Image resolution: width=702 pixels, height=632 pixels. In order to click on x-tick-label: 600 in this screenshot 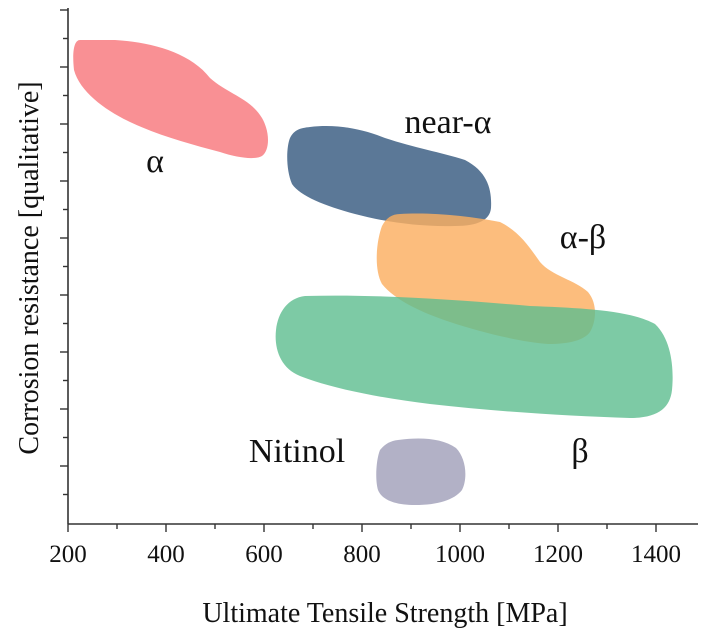, I will do `click(264, 554)`.